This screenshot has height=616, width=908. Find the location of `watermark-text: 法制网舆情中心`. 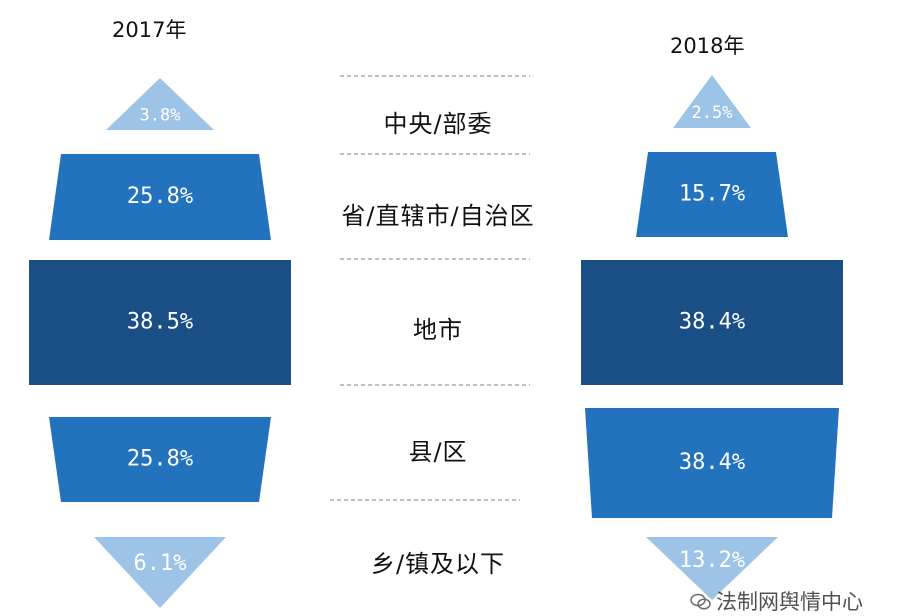

watermark-text: 法制网舆情中心 is located at coordinates (789, 602).